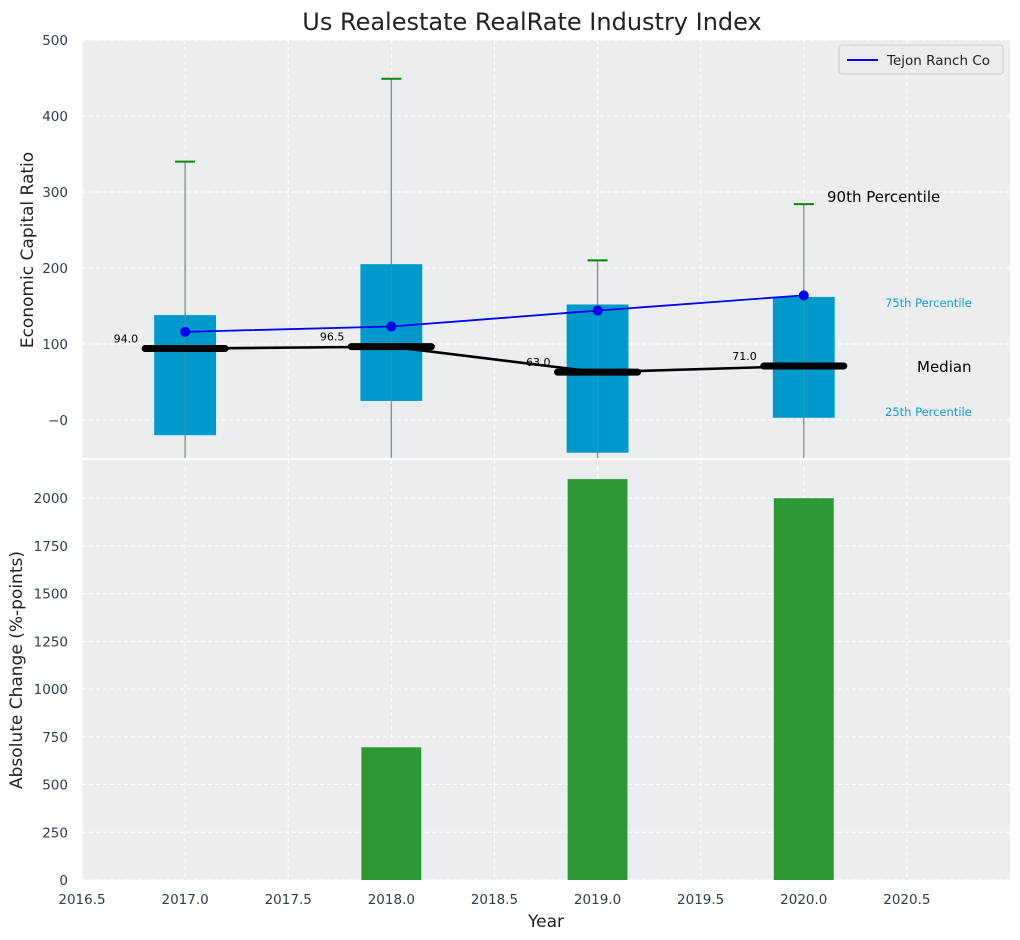  Describe the element at coordinates (28, 250) in the screenshot. I see `top-y-axis-label: Economic Capital Ratio` at that location.